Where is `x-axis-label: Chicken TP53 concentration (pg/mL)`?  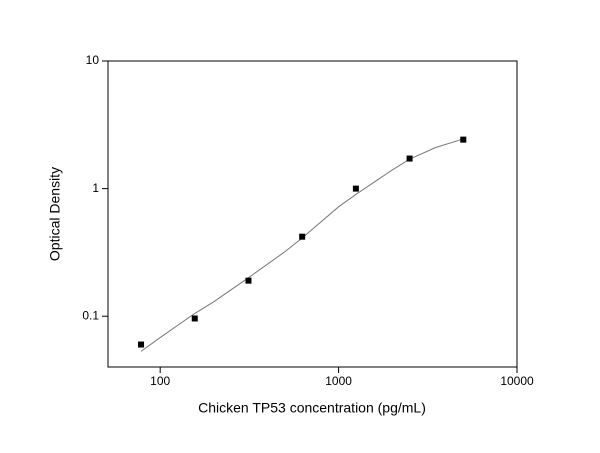 x-axis-label: Chicken TP53 concentration (pg/mL) is located at coordinates (312, 408).